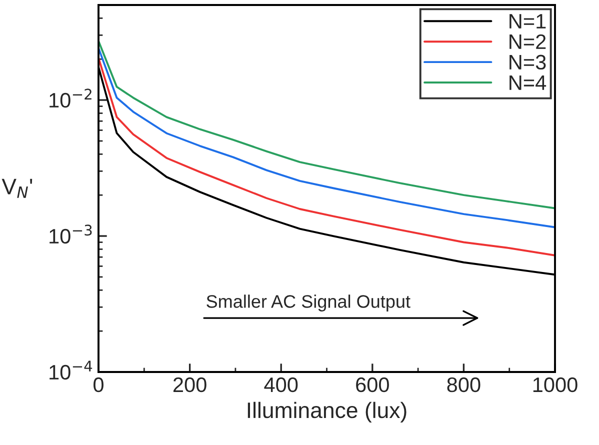  I want to click on legend-label: N=3, so click(528, 62).